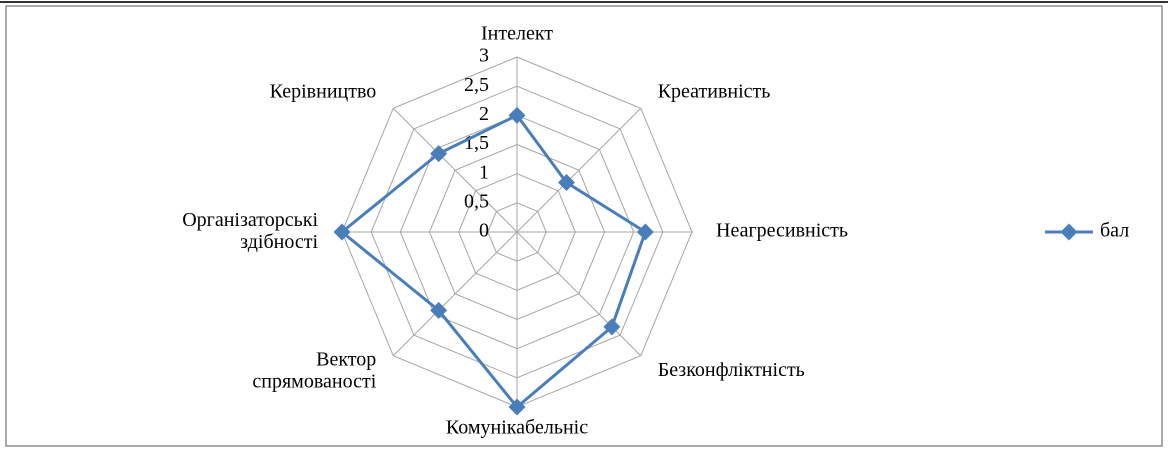  Describe the element at coordinates (782, 231) in the screenshot. I see `category-label: Неагресивність` at that location.